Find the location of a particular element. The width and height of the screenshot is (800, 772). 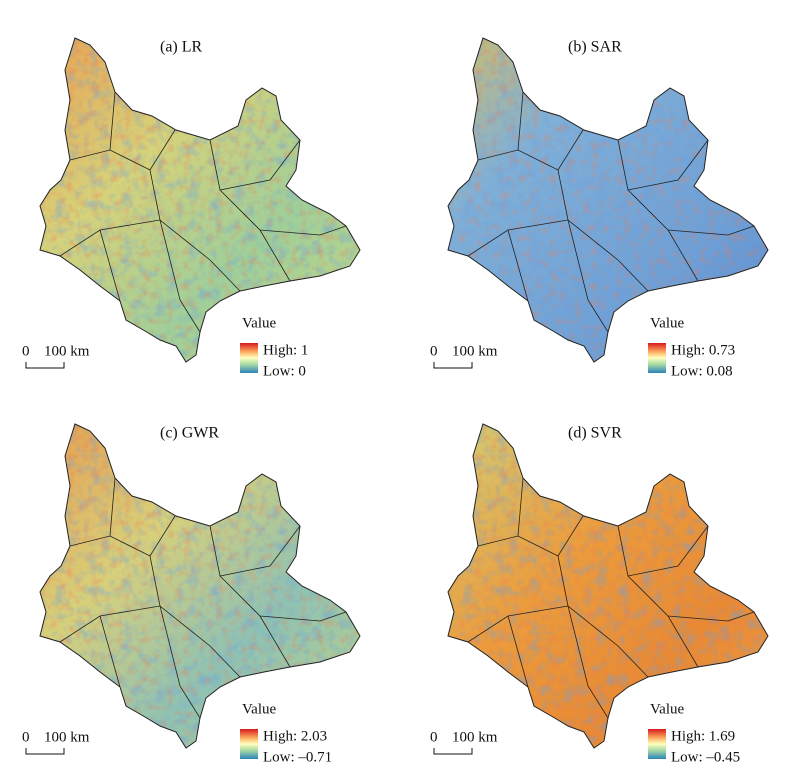

panel-title: (a) LR is located at coordinates (181, 47).